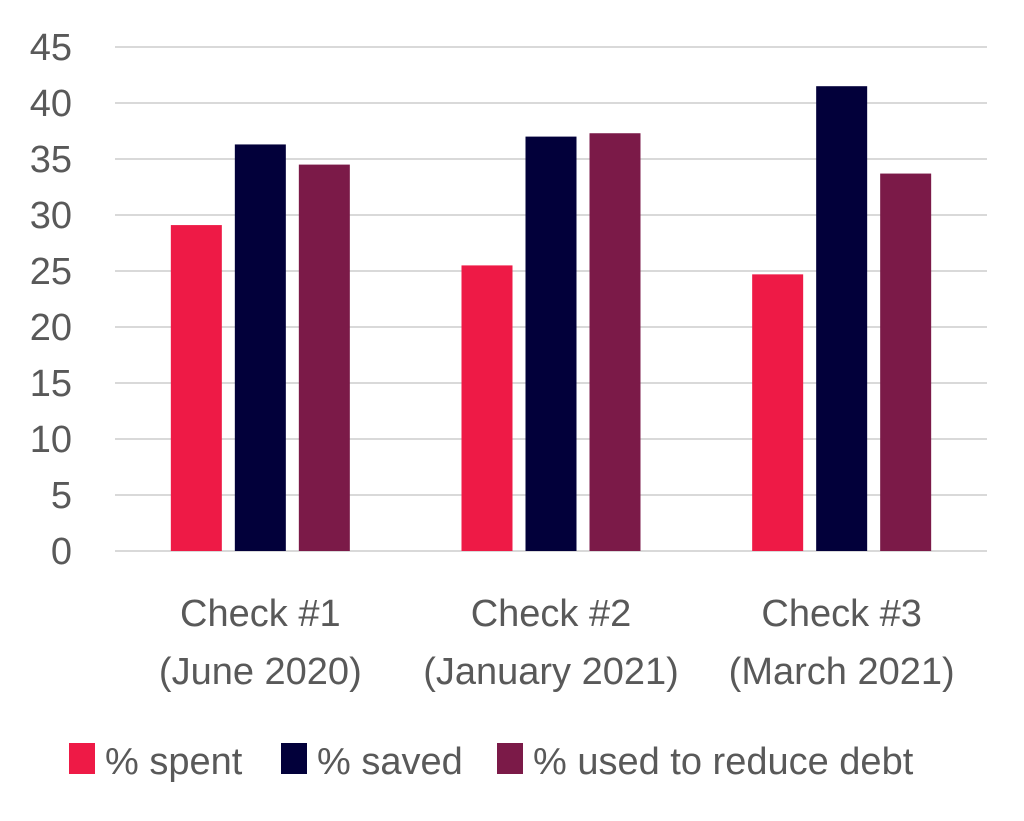  What do you see at coordinates (51, 440) in the screenshot?
I see `y-tick-label: 10` at bounding box center [51, 440].